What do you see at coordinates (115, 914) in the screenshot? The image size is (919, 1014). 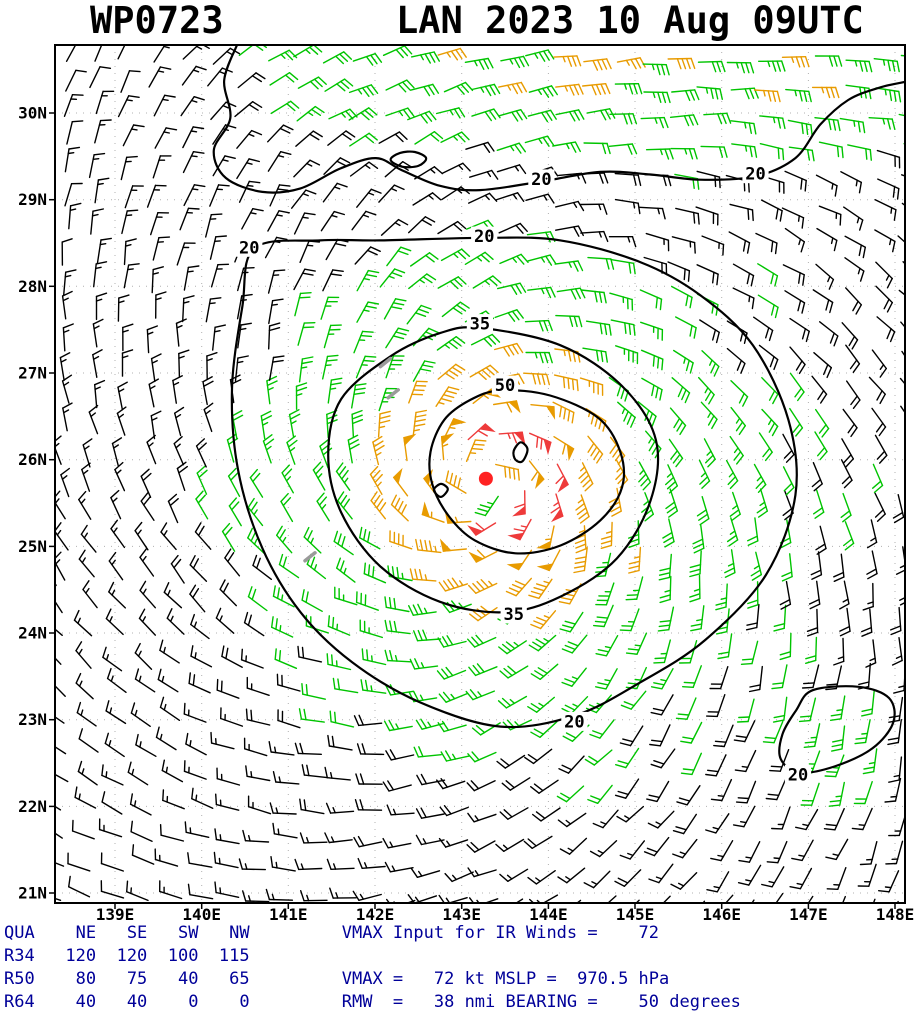 I see `lon-tick-label: 139E` at bounding box center [115, 914].